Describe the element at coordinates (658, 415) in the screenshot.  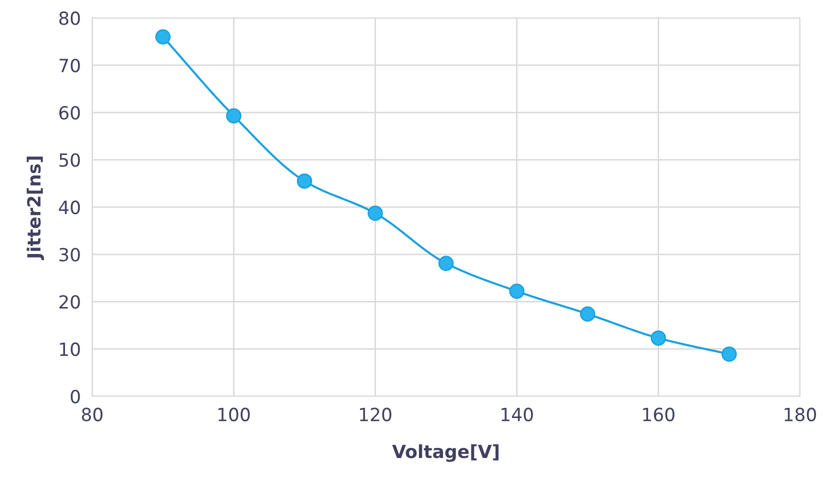
I see `x-tick-label: 160` at that location.